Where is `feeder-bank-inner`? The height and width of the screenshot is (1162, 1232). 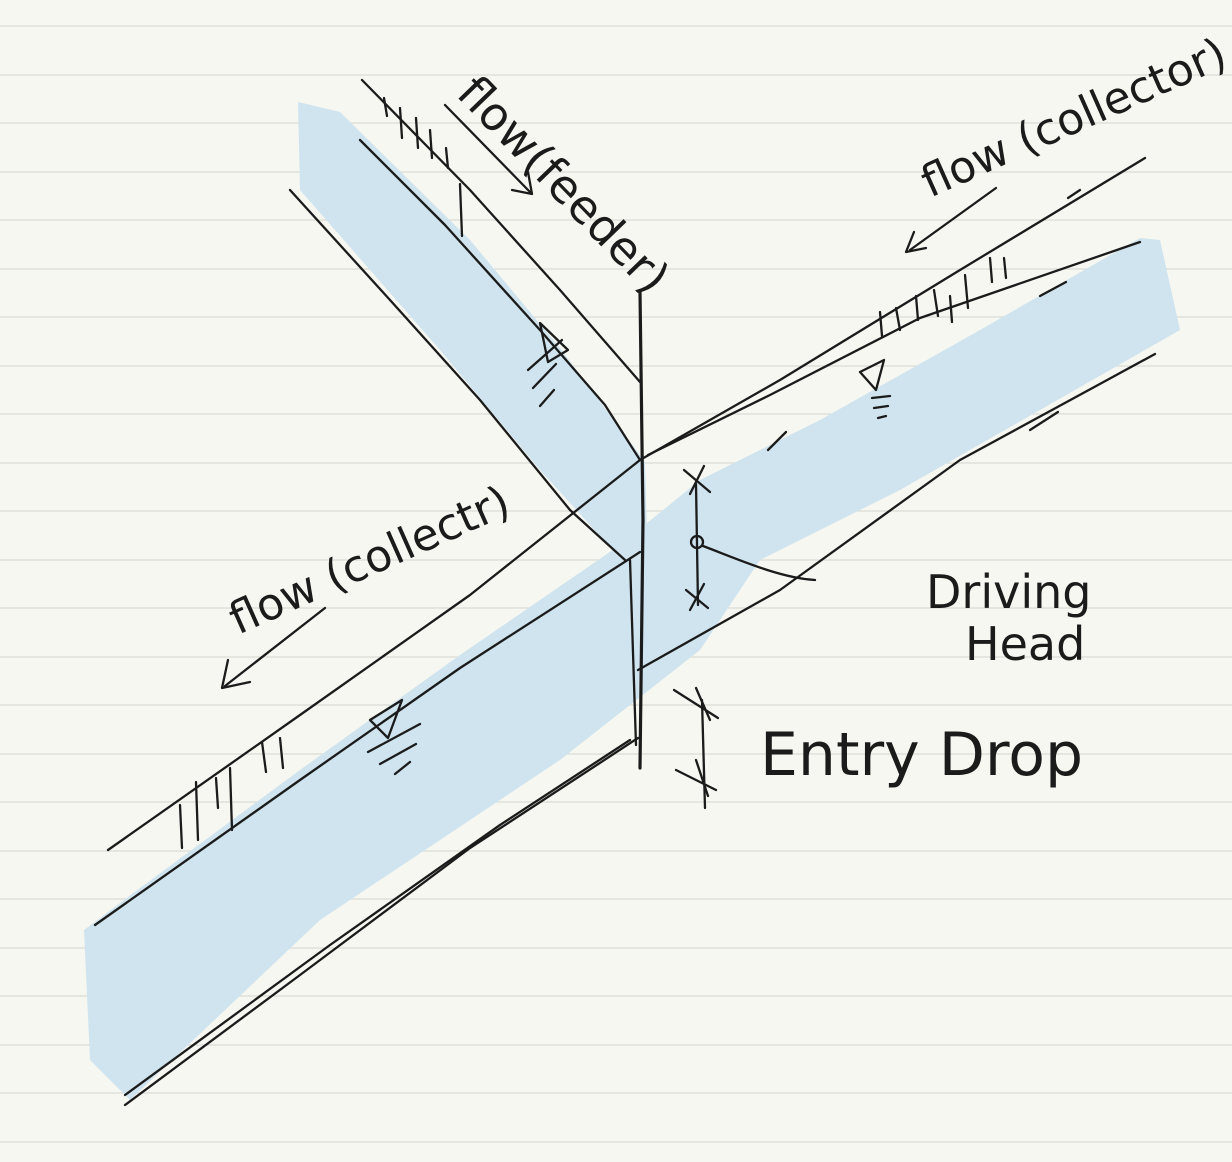
feeder-bank-inner is located at coordinates (457, 375).